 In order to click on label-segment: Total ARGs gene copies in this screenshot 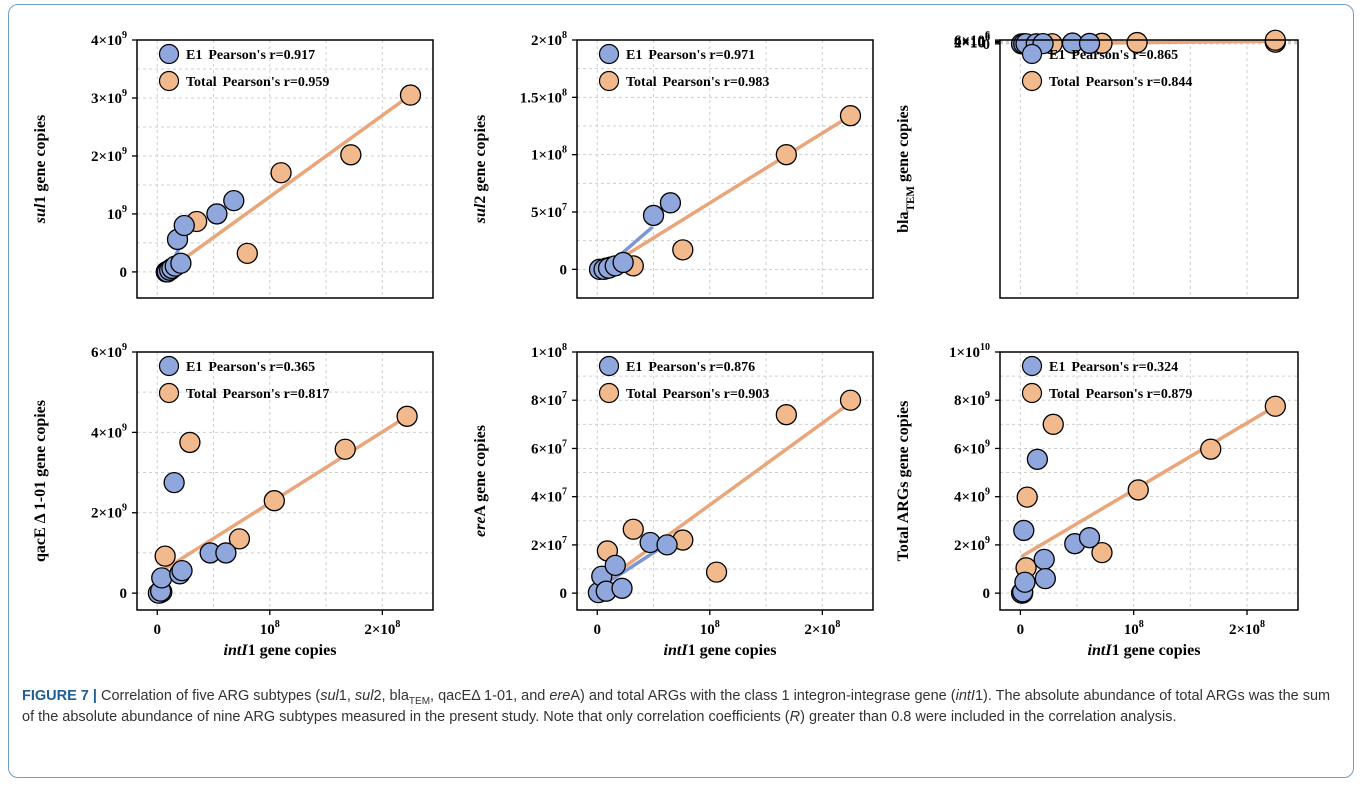, I will do `click(903, 481)`.